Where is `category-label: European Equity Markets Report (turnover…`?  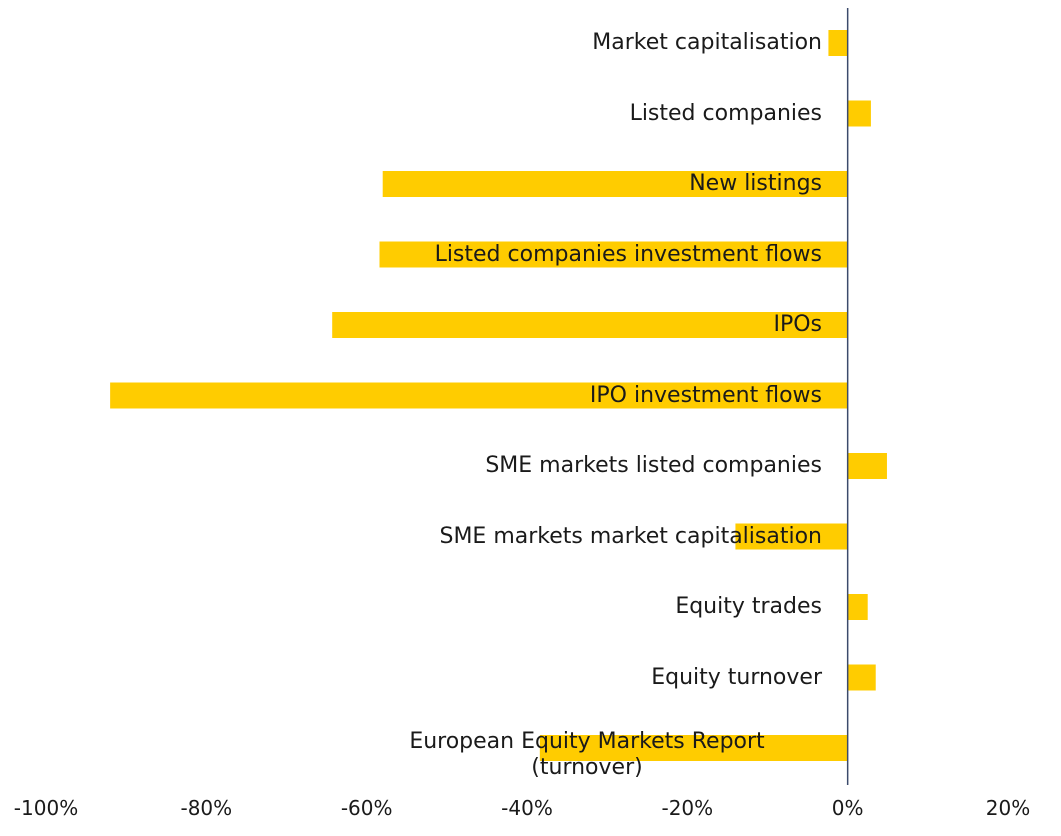 category-label: European Equity Markets Report (turnover… is located at coordinates (587, 754).